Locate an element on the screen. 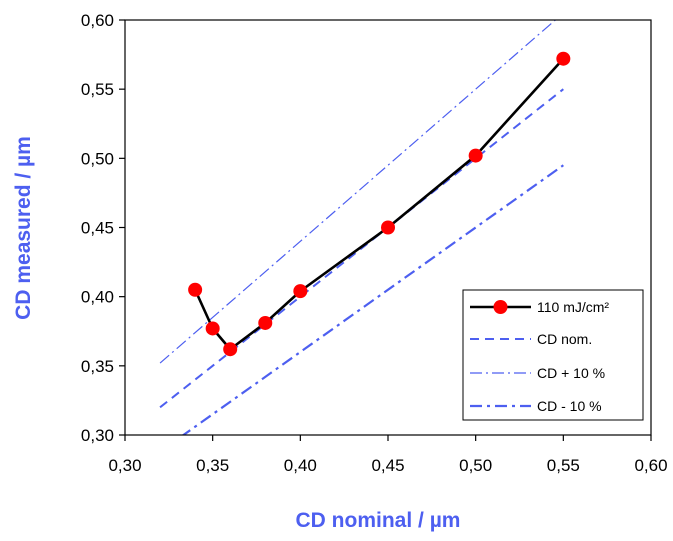  y-tick-label: 0,30 is located at coordinates (97, 435).